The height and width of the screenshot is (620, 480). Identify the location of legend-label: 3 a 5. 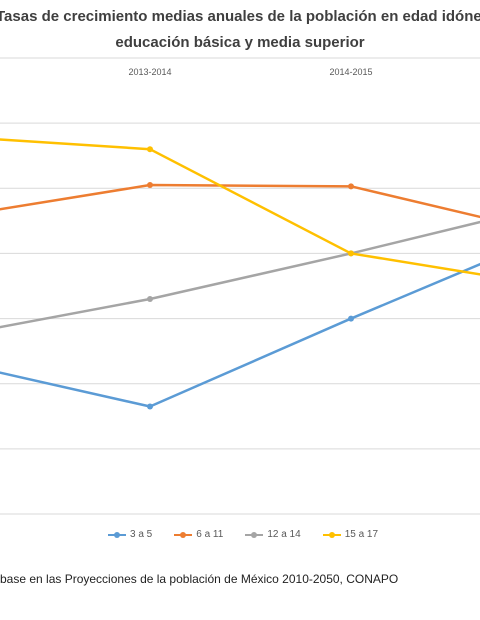
(141, 534).